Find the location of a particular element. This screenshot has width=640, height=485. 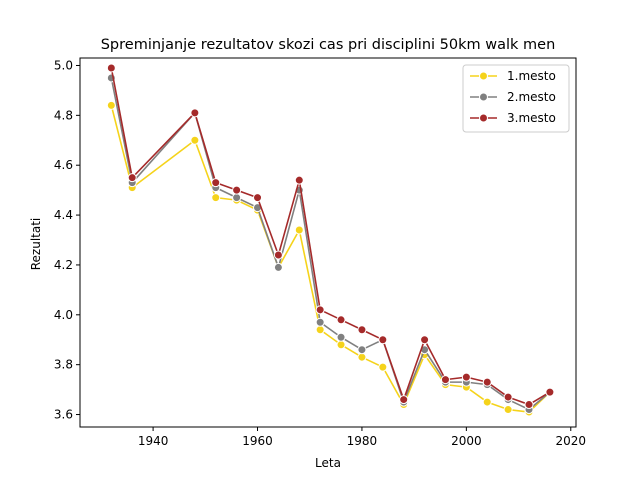

x-tick-label: 2020 is located at coordinates (571, 441).